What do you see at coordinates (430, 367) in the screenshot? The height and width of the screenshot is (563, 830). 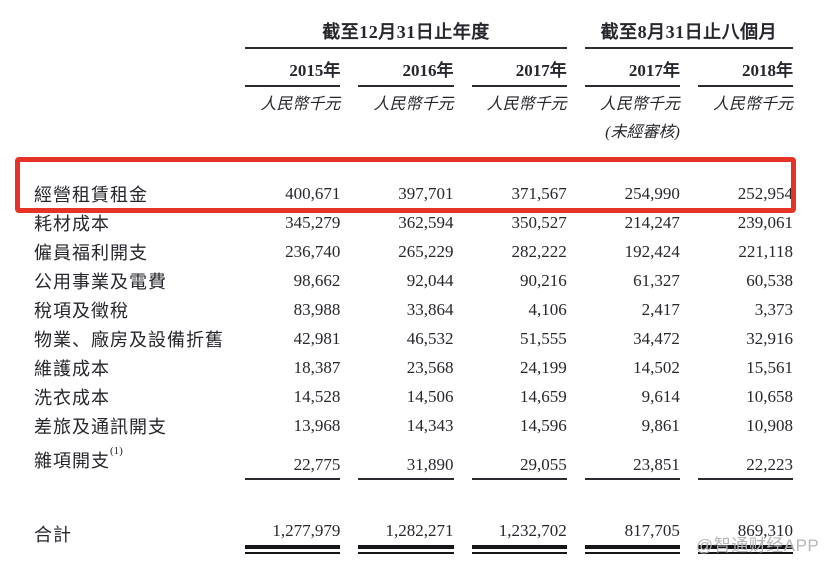 I see `cell-value: 23,568` at bounding box center [430, 367].